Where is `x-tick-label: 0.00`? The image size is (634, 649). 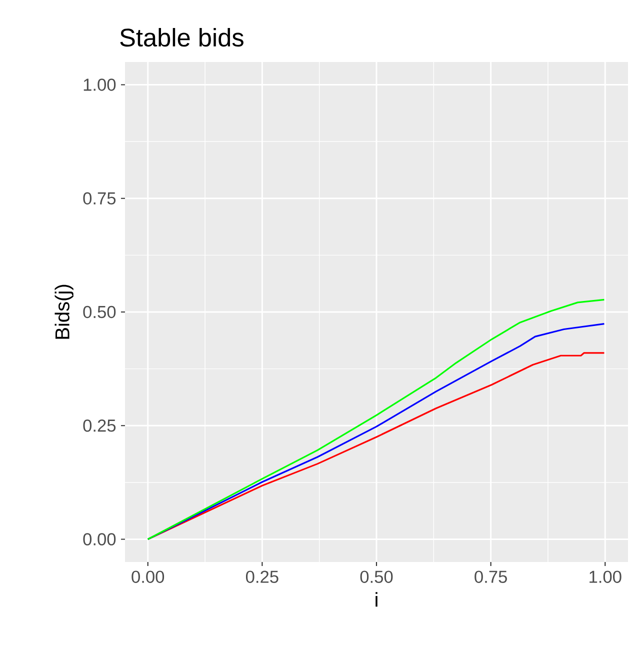 x-tick-label: 0.00 is located at coordinates (148, 576).